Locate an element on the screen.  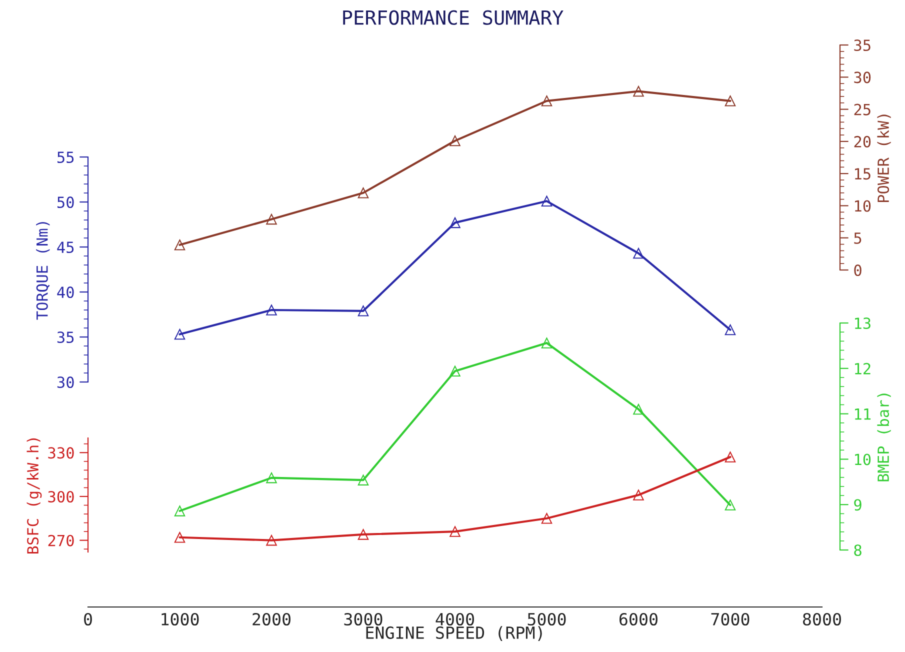
x-tick-label: 4000 is located at coordinates (455, 619).